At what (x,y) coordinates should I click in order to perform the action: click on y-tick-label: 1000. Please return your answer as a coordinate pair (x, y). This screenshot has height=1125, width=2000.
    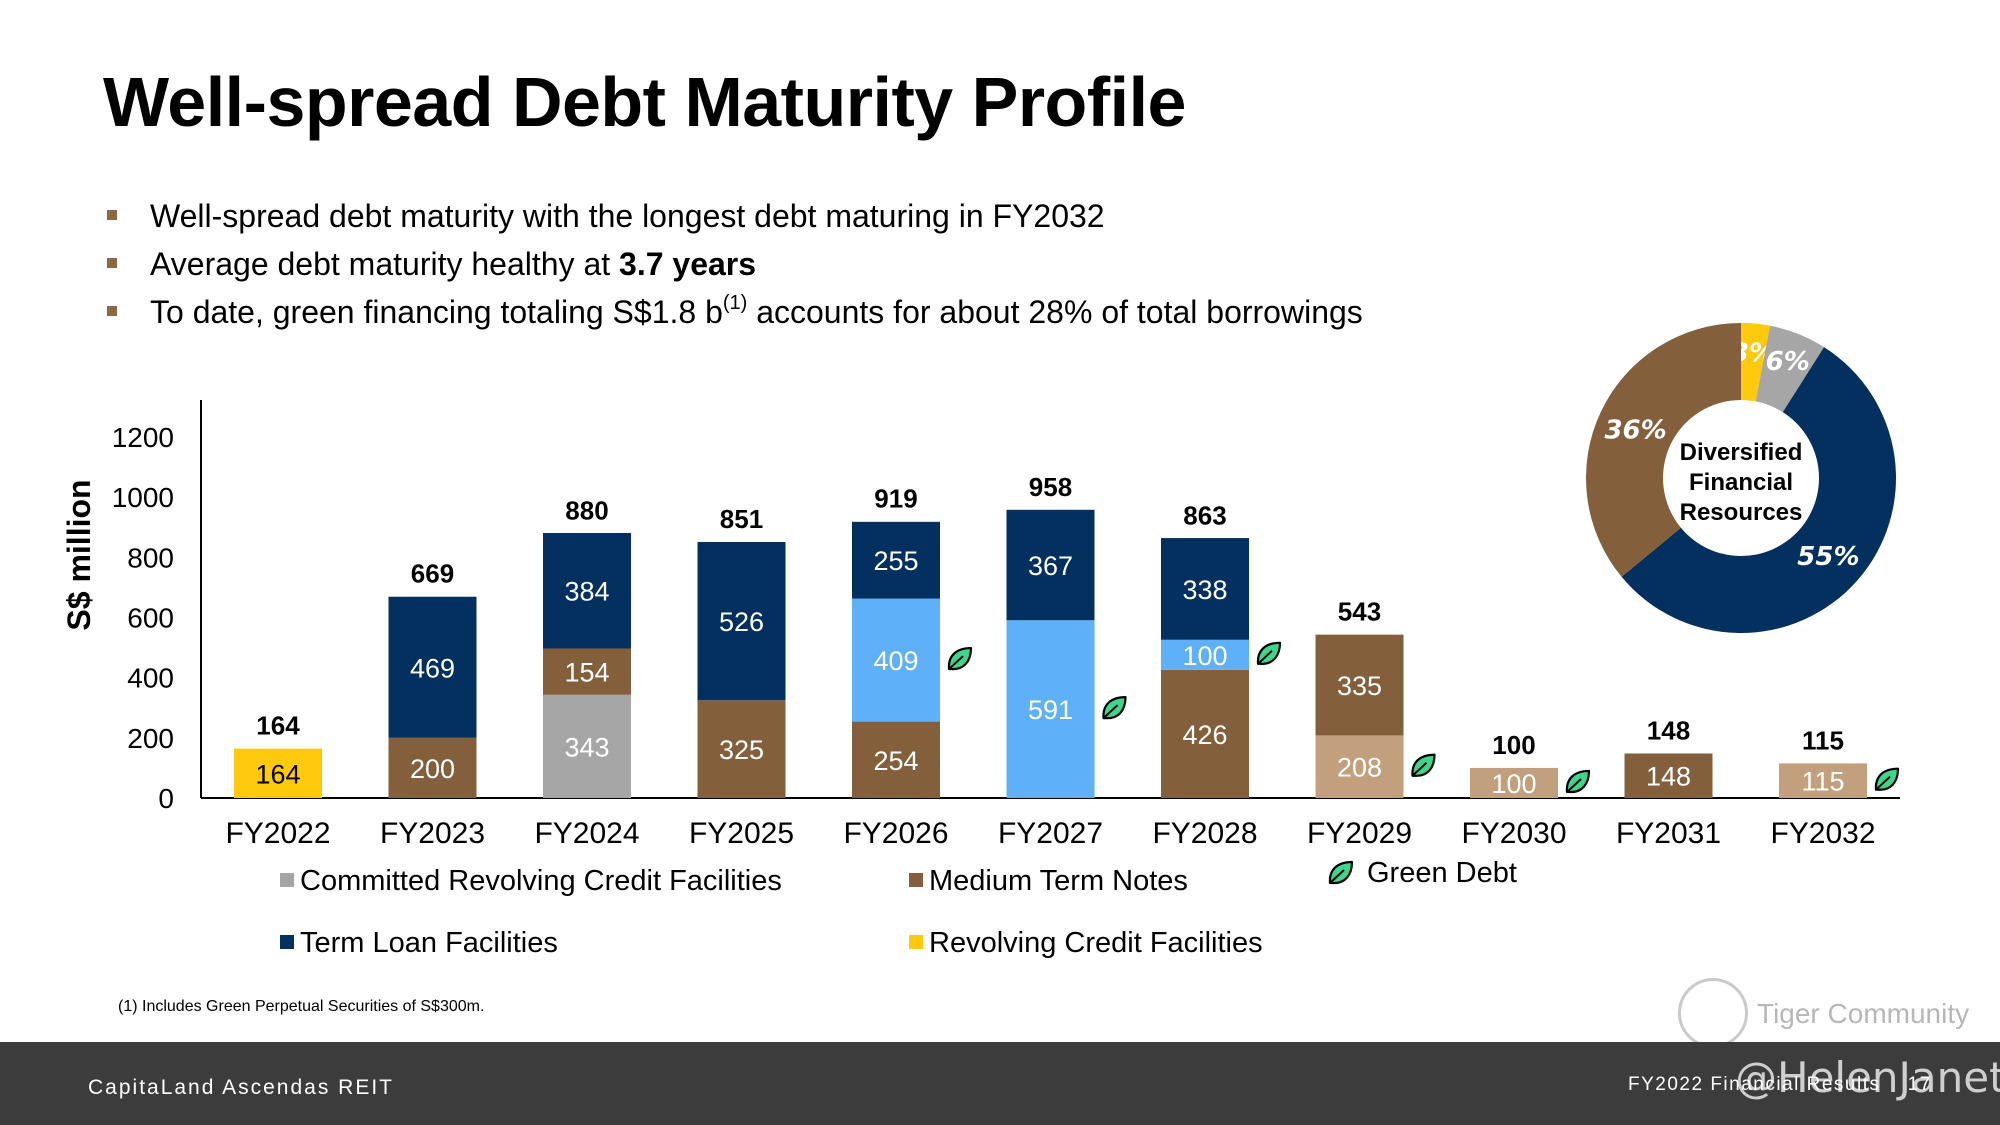
    Looking at the image, I should click on (143, 497).